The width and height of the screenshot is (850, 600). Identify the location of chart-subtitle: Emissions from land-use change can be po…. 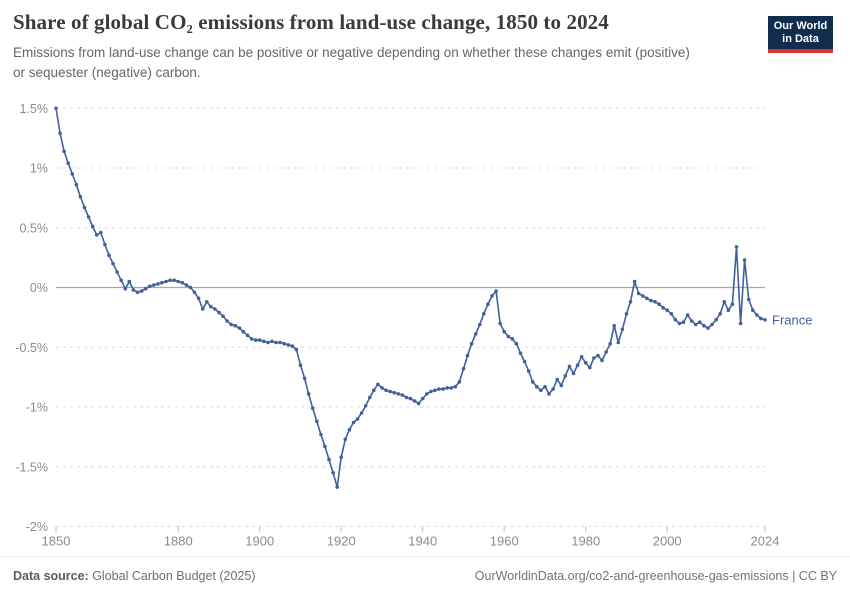
(351, 62).